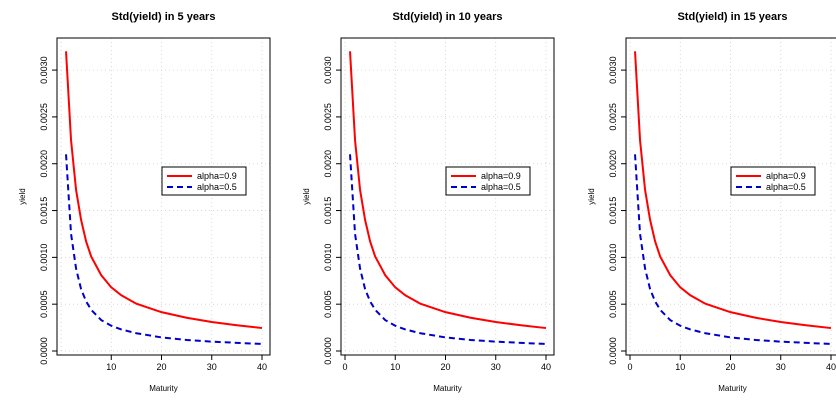 This screenshot has width=836, height=405. Describe the element at coordinates (186, 363) in the screenshot. I see `x-axis: 10 20 30 40` at that location.